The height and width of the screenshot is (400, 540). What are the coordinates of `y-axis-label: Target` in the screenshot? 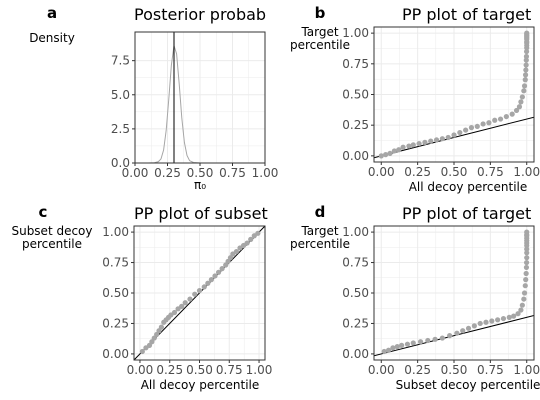 It's located at (319, 231).